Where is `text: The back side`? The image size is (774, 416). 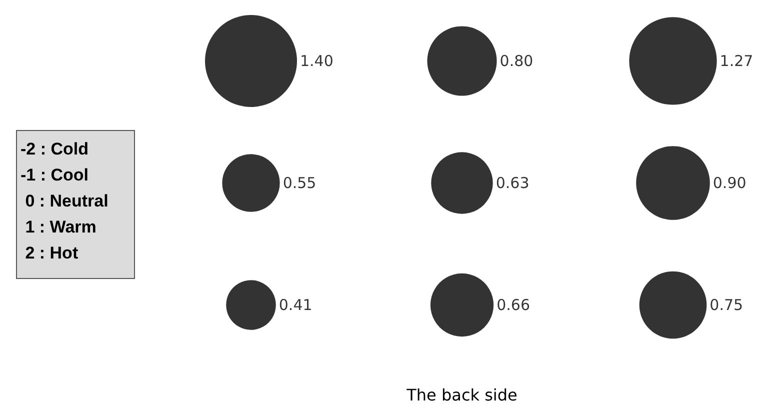
text: The back side is located at coordinates (462, 395).